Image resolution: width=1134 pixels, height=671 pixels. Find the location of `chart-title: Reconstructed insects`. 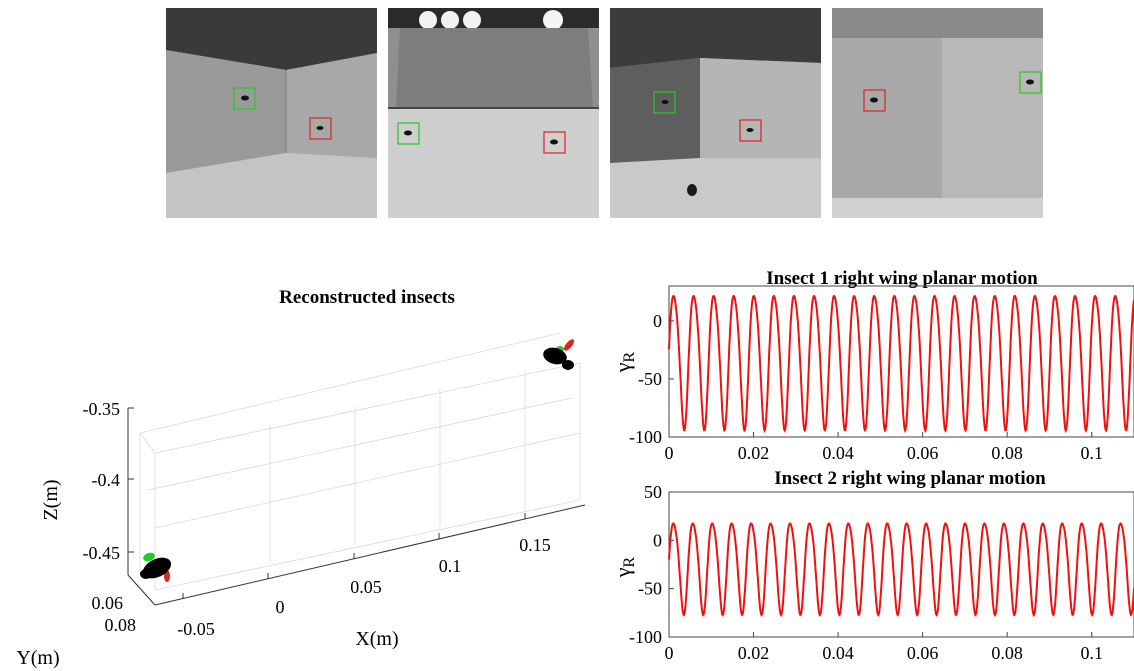

chart-title: Reconstructed insects is located at coordinates (367, 297).